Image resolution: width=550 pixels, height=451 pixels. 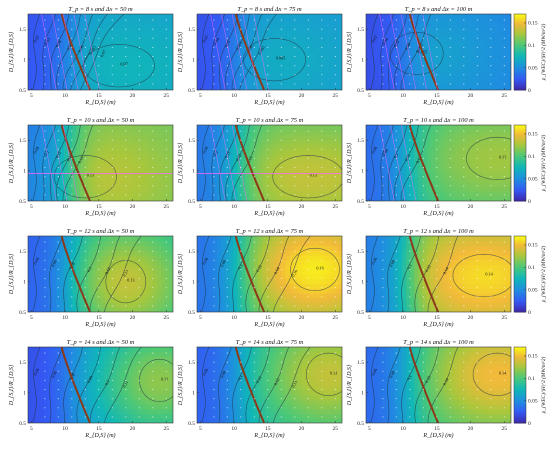 I want to click on contour-line, so click(x=387, y=163).